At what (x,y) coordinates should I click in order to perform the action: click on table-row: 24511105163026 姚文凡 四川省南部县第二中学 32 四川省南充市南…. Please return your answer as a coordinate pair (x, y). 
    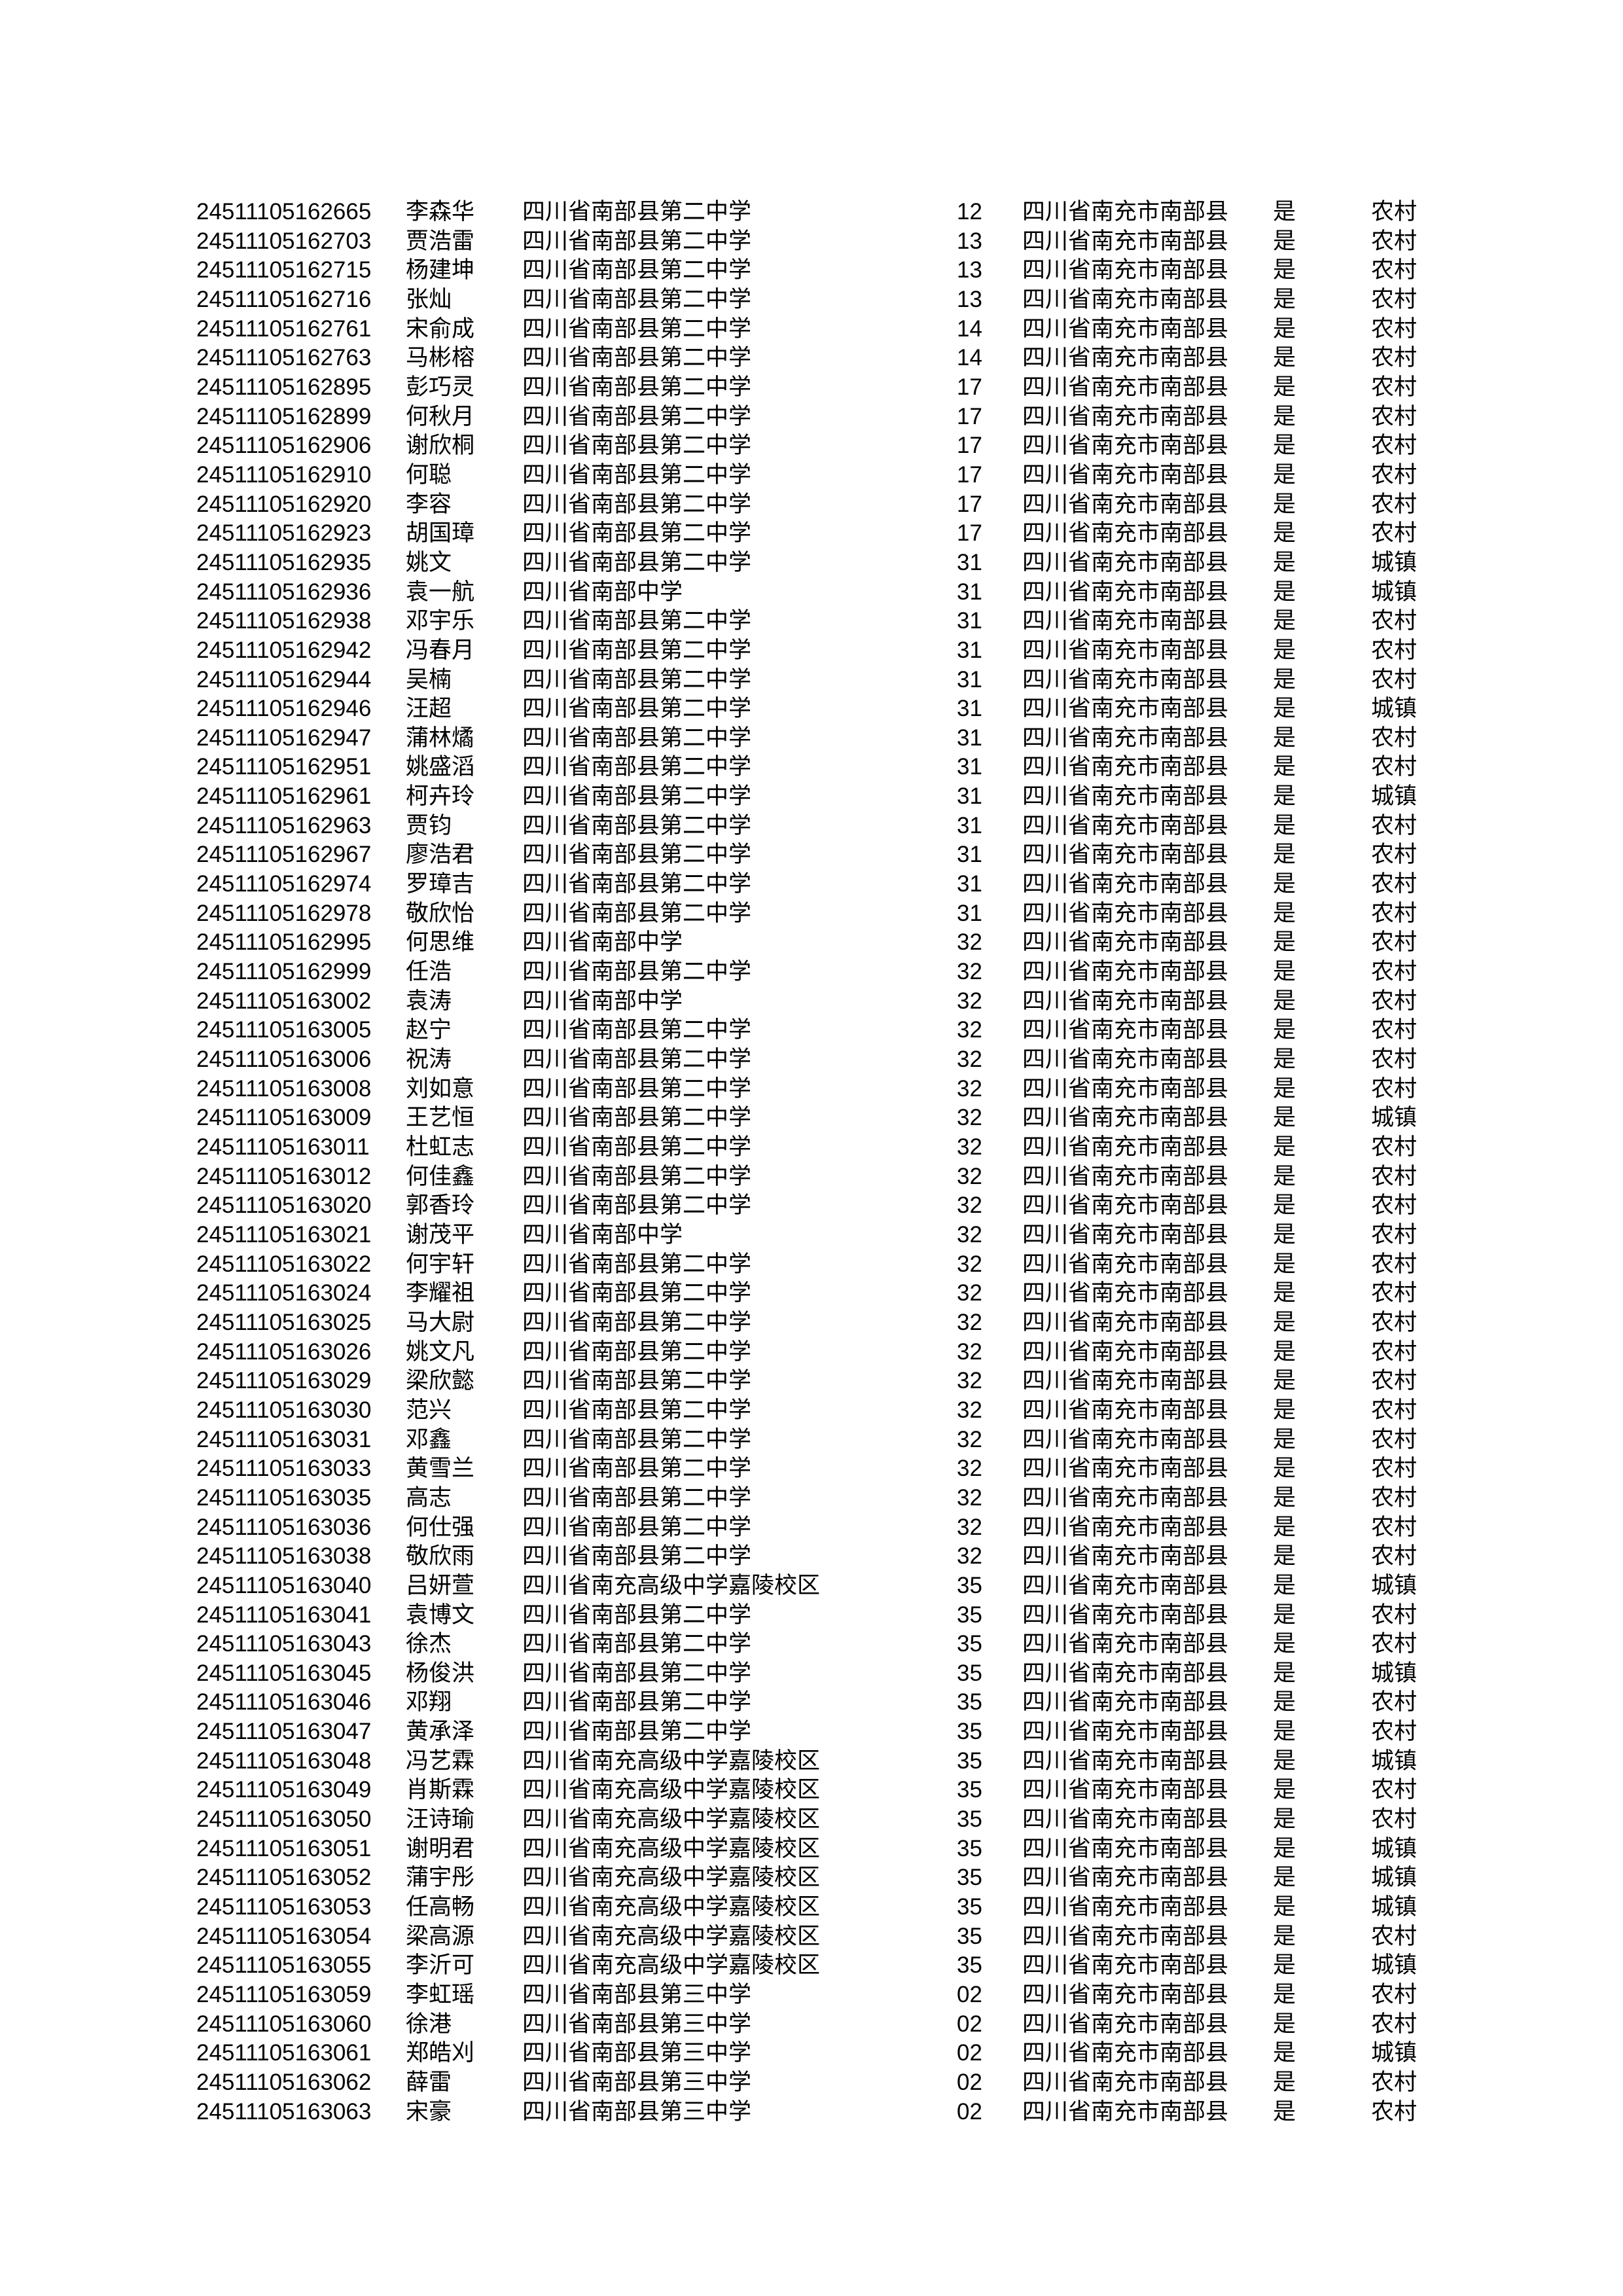
    Looking at the image, I should click on (849, 1352).